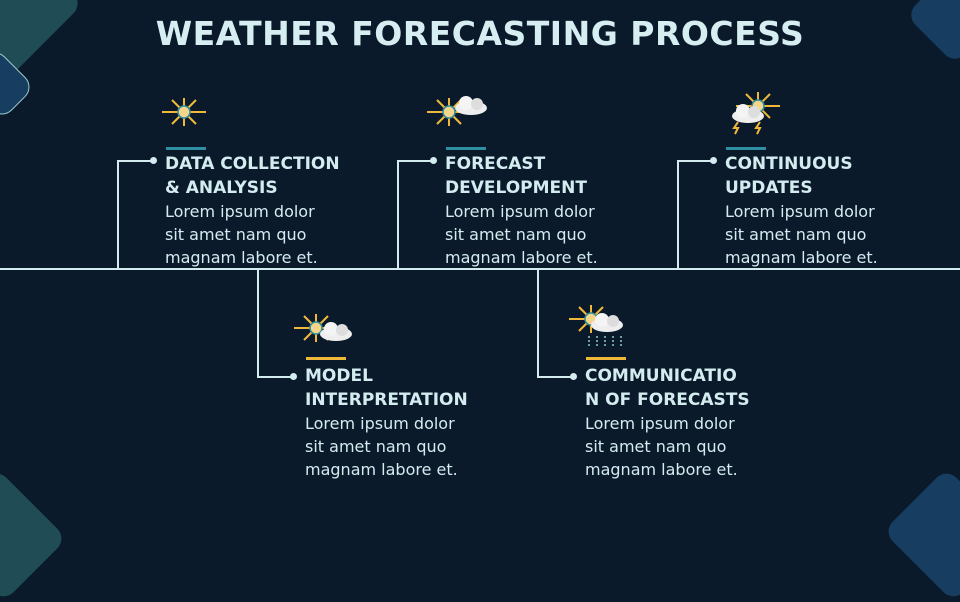  I want to click on step-title: CONTINUOUS, so click(789, 164).